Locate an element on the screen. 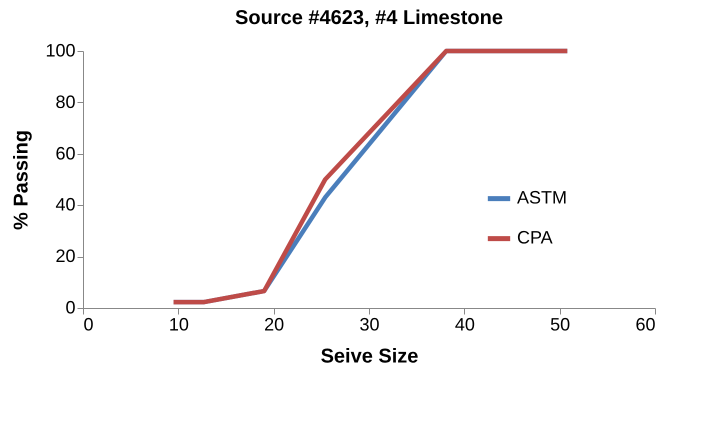 This screenshot has height=425, width=712. x-axis-title: Seive Size is located at coordinates (369, 357).